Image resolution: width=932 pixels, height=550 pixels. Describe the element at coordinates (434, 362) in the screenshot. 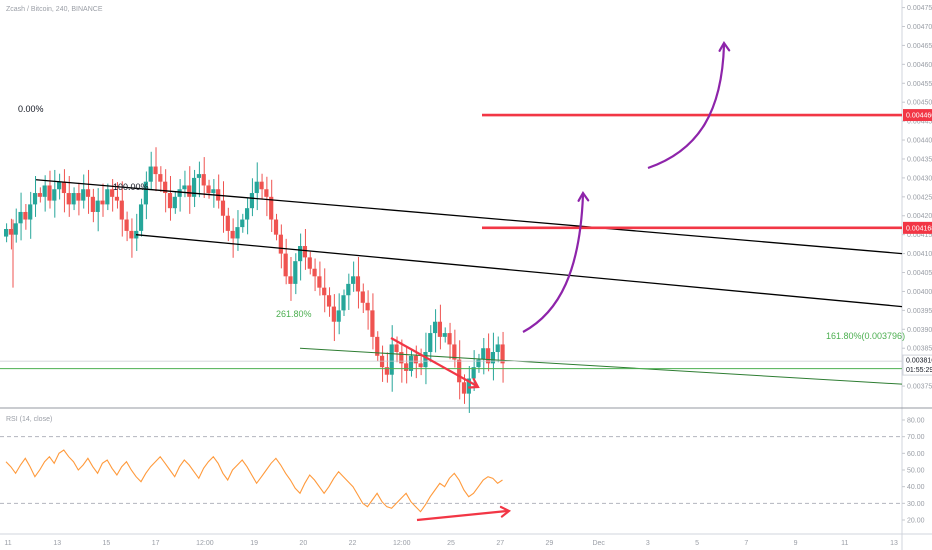

I see `price-lower-low-arrow` at that location.